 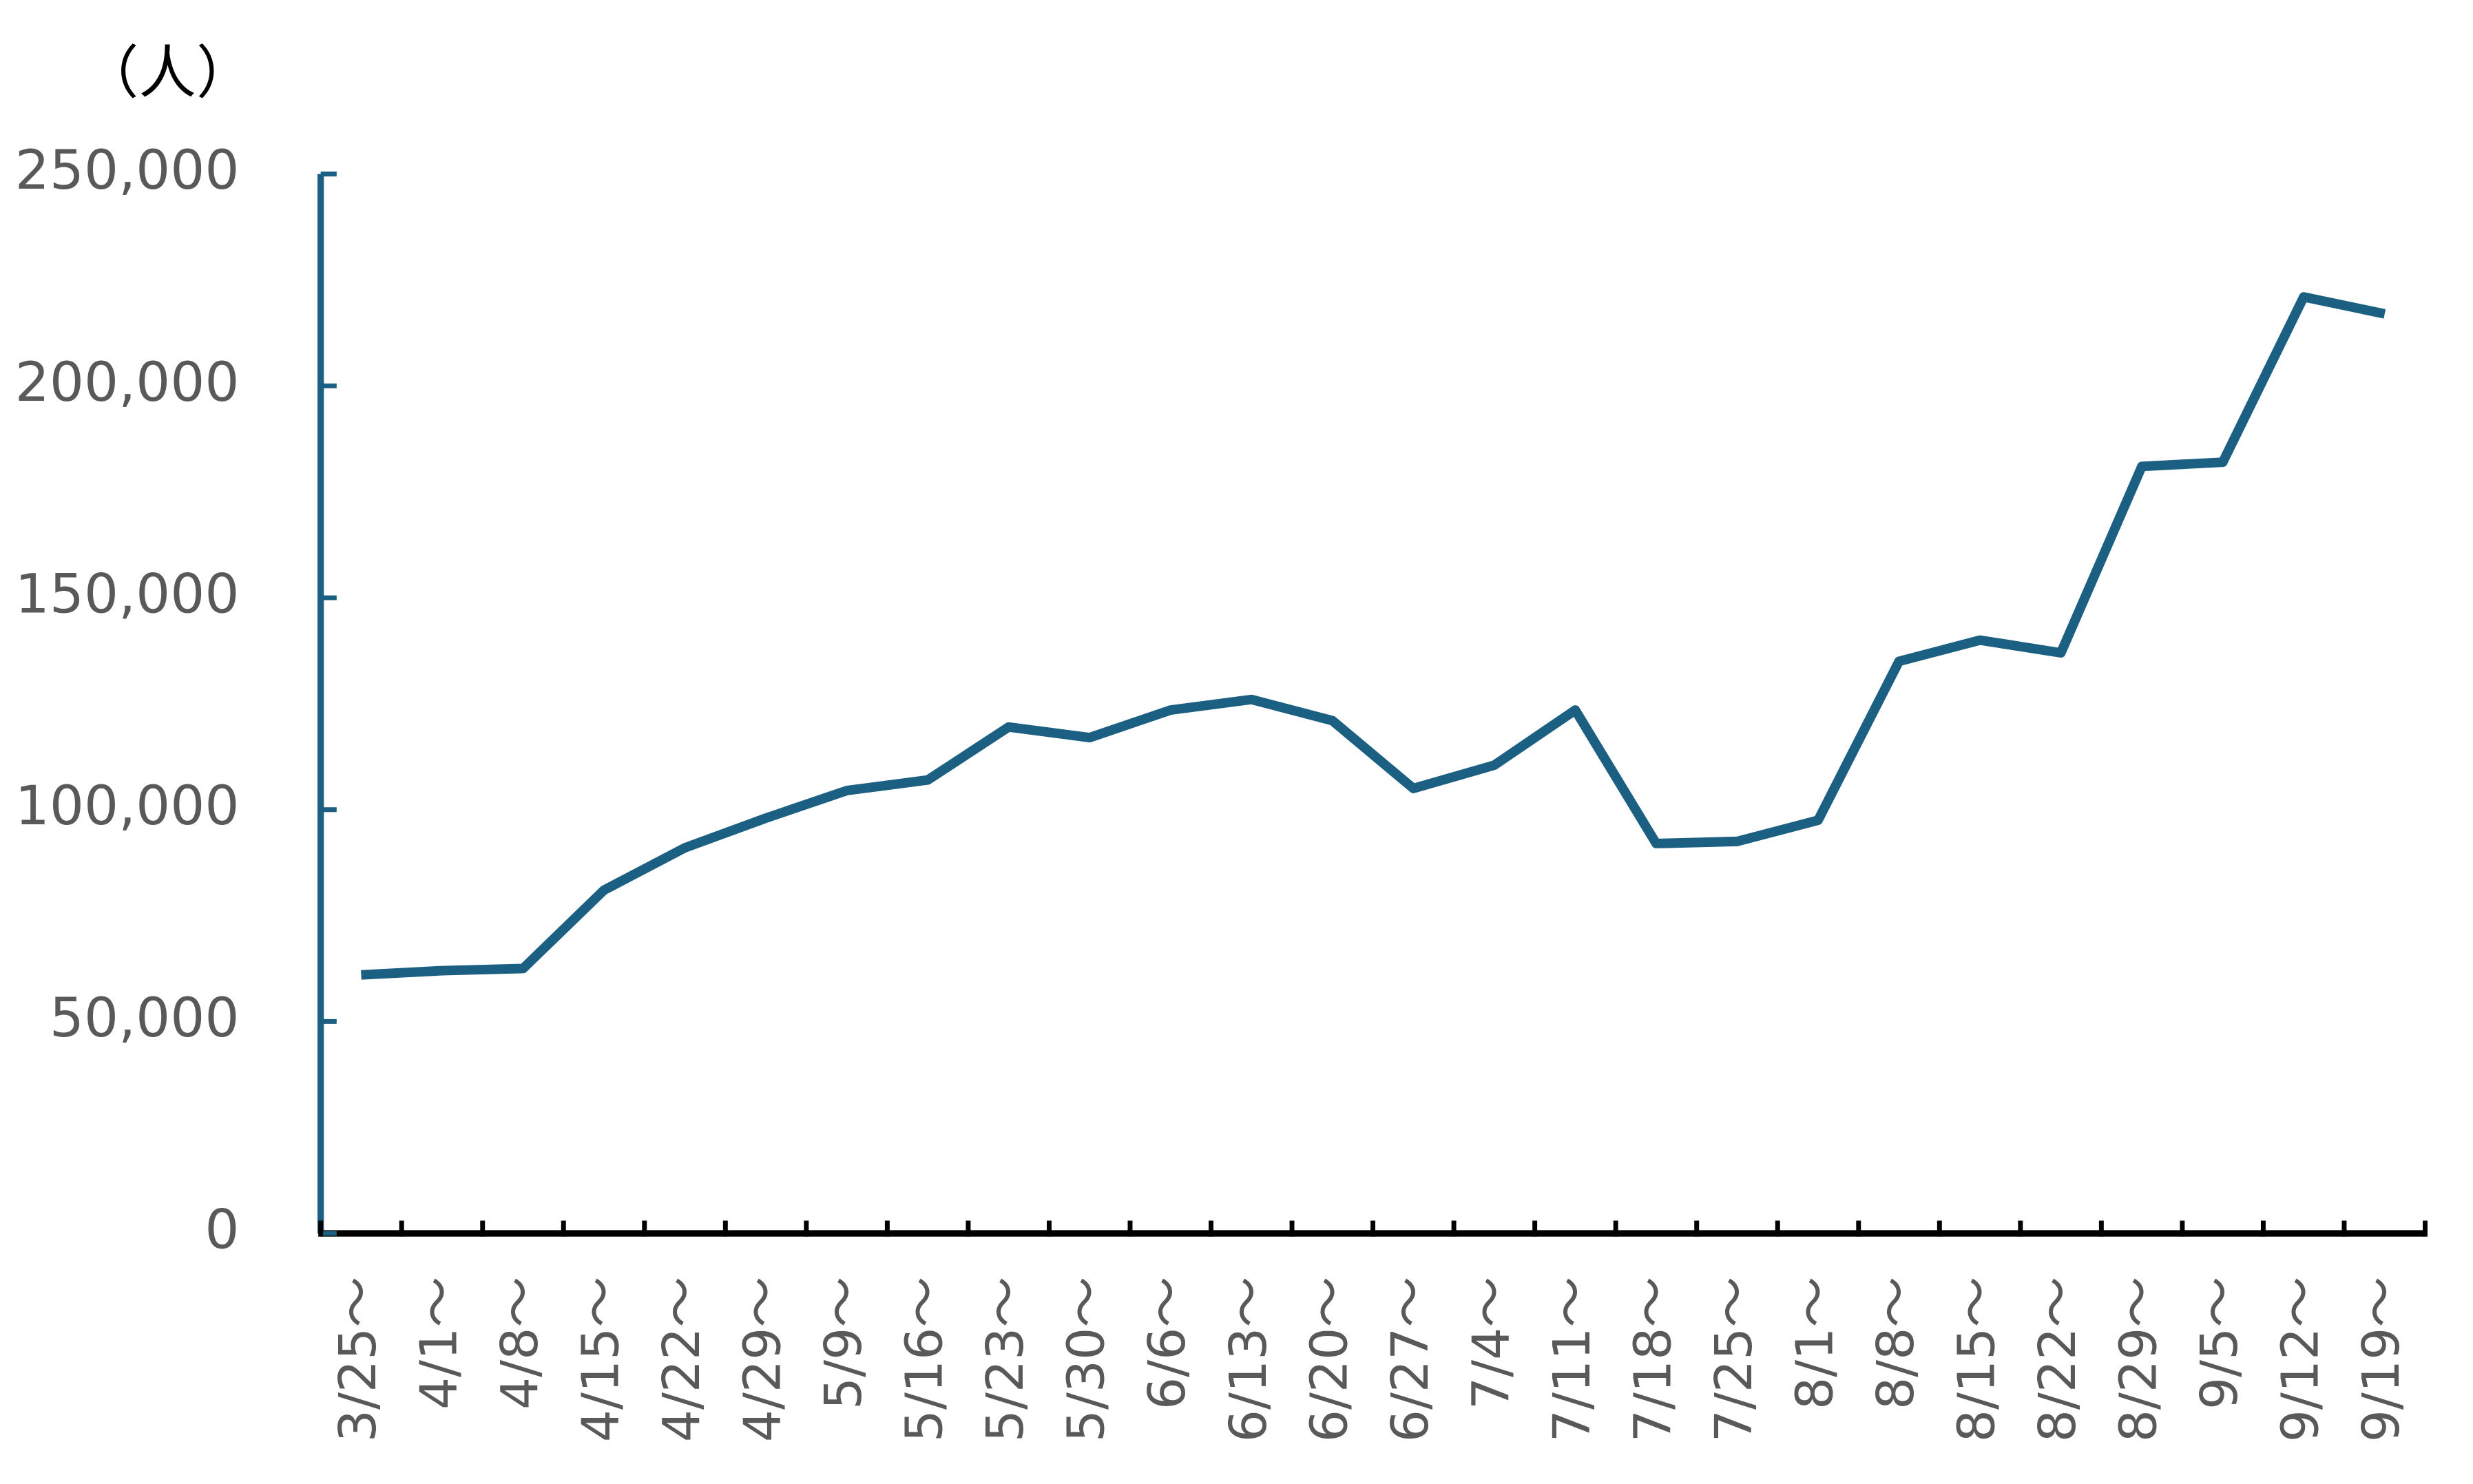 I want to click on x-tick-label: 7/18～, so click(x=1652, y=1360).